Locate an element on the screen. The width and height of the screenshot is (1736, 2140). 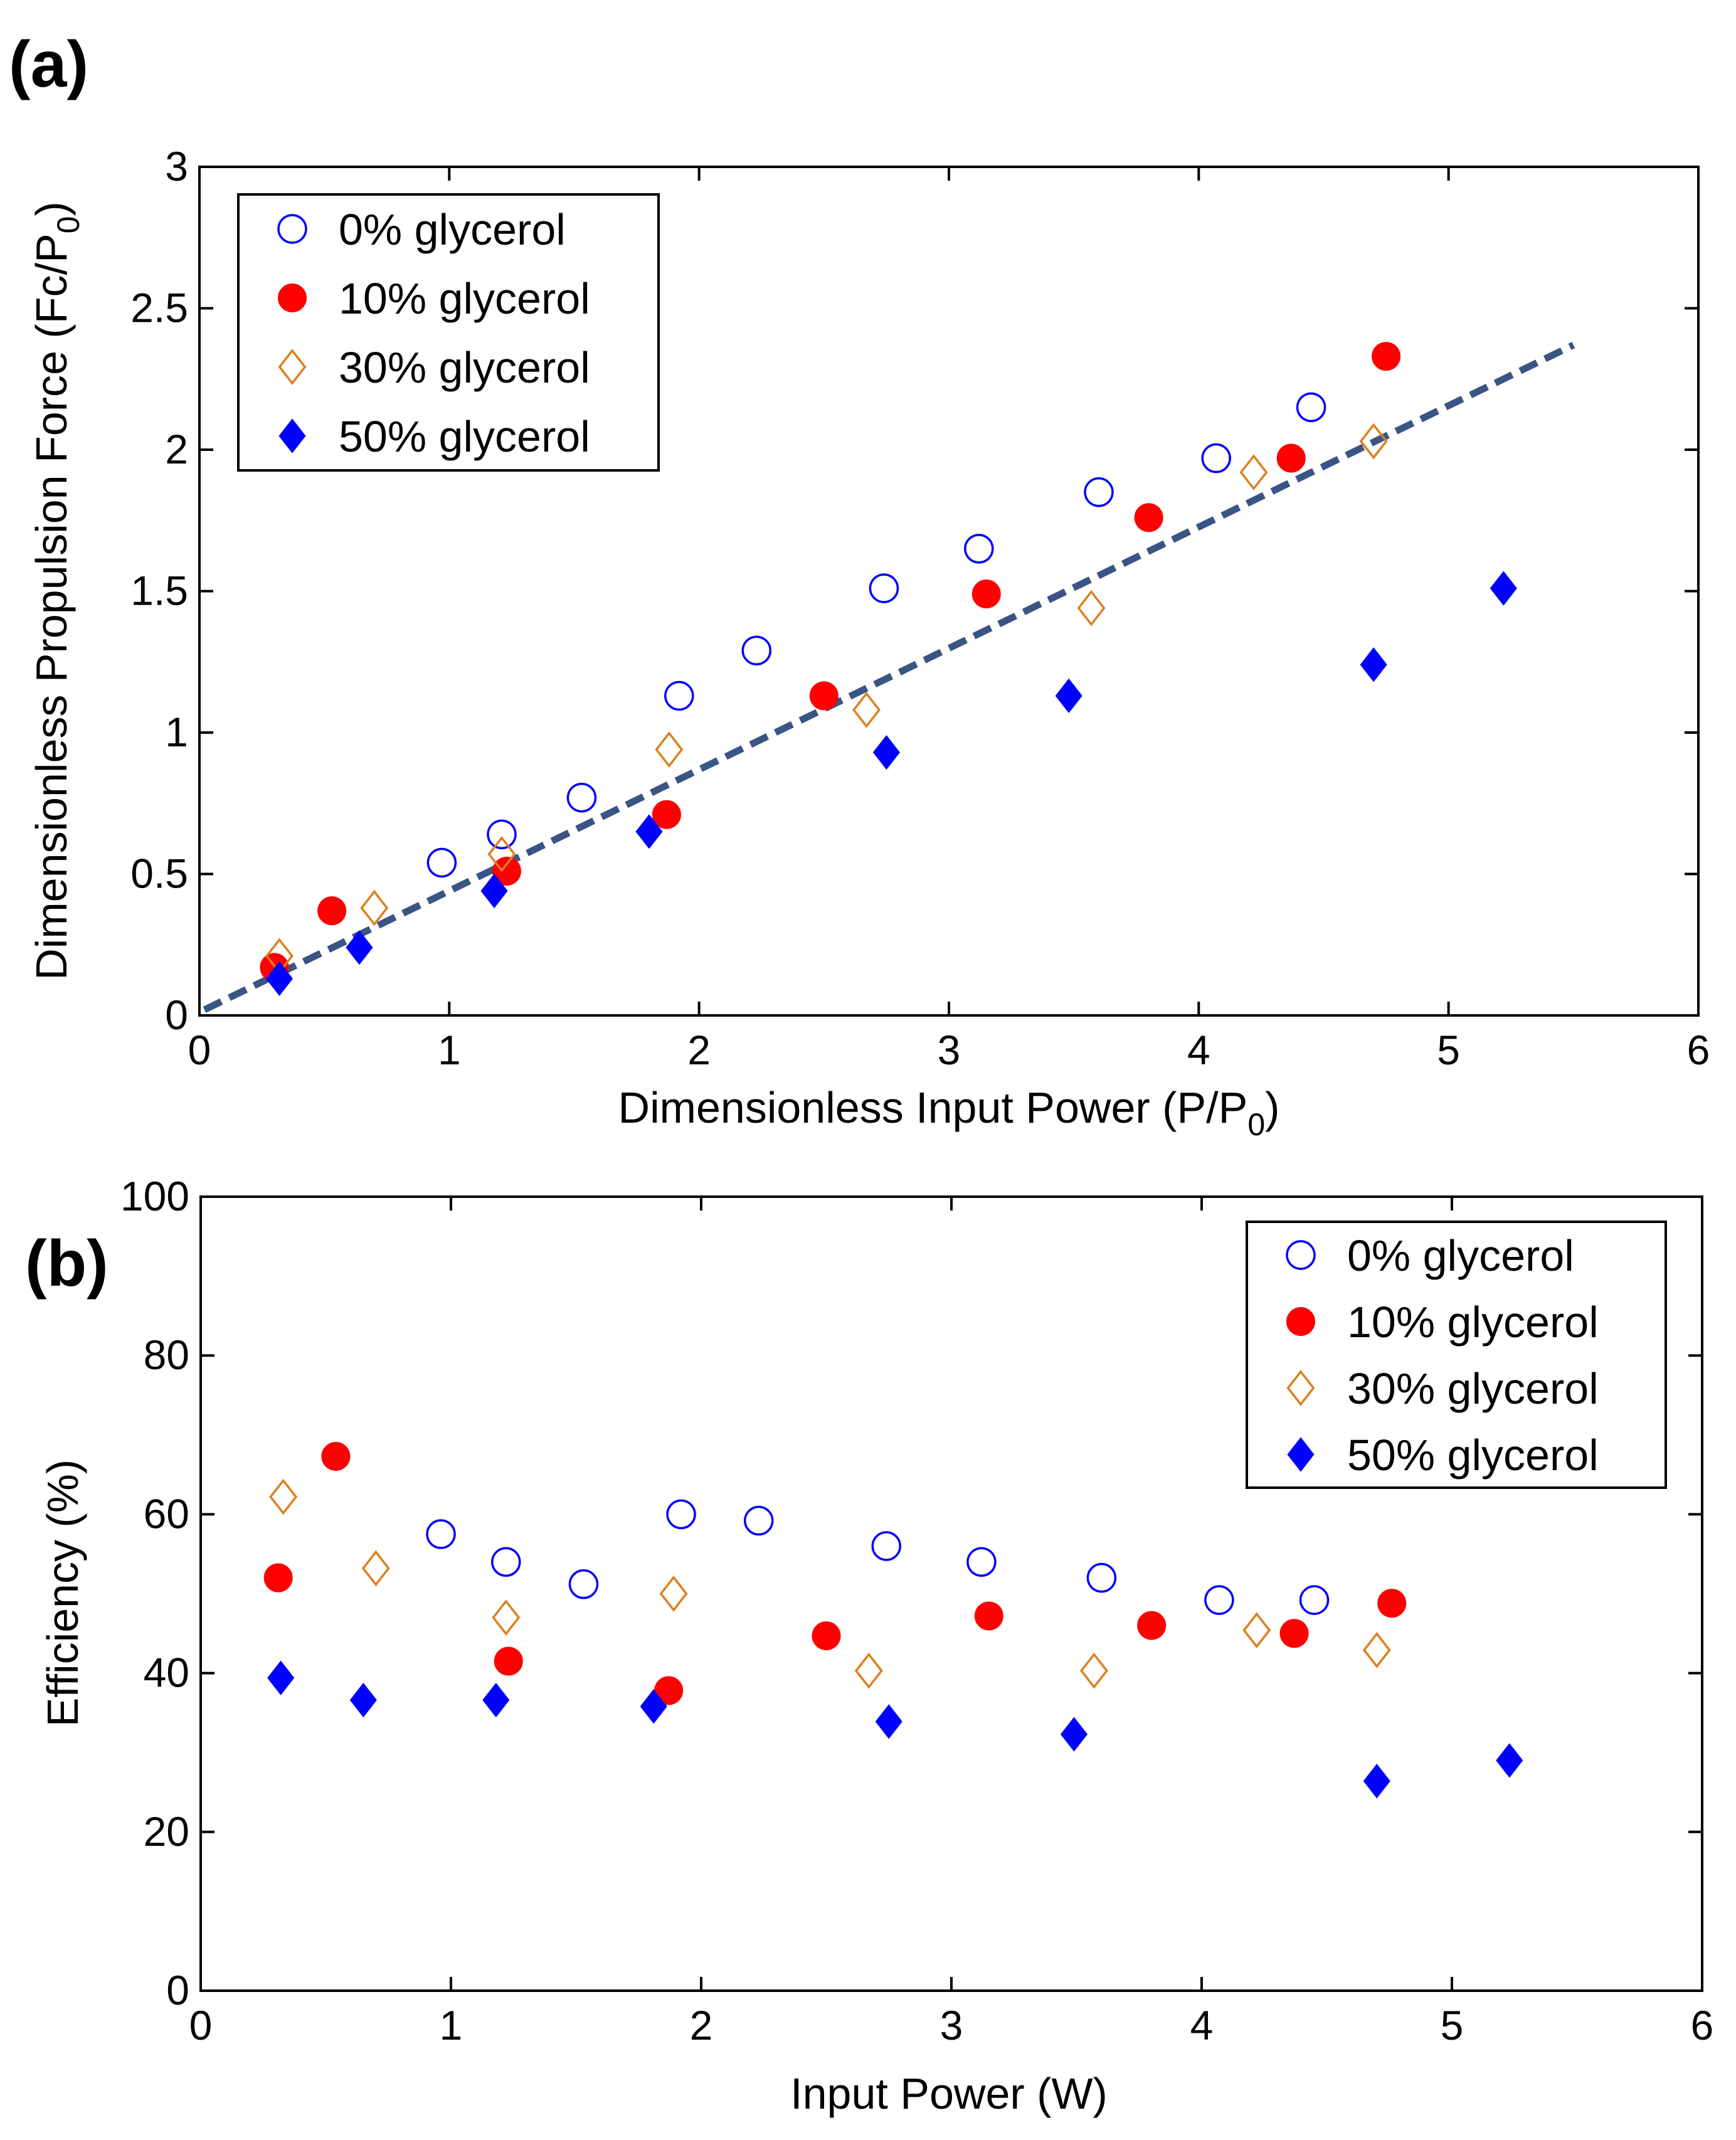
series-open-circle is located at coordinates (876, 635).